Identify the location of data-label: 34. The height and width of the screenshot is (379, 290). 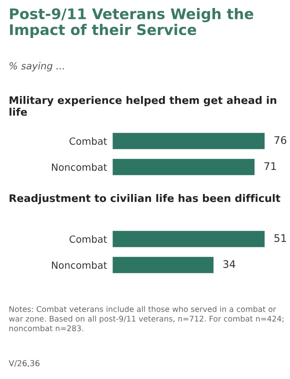
(229, 264).